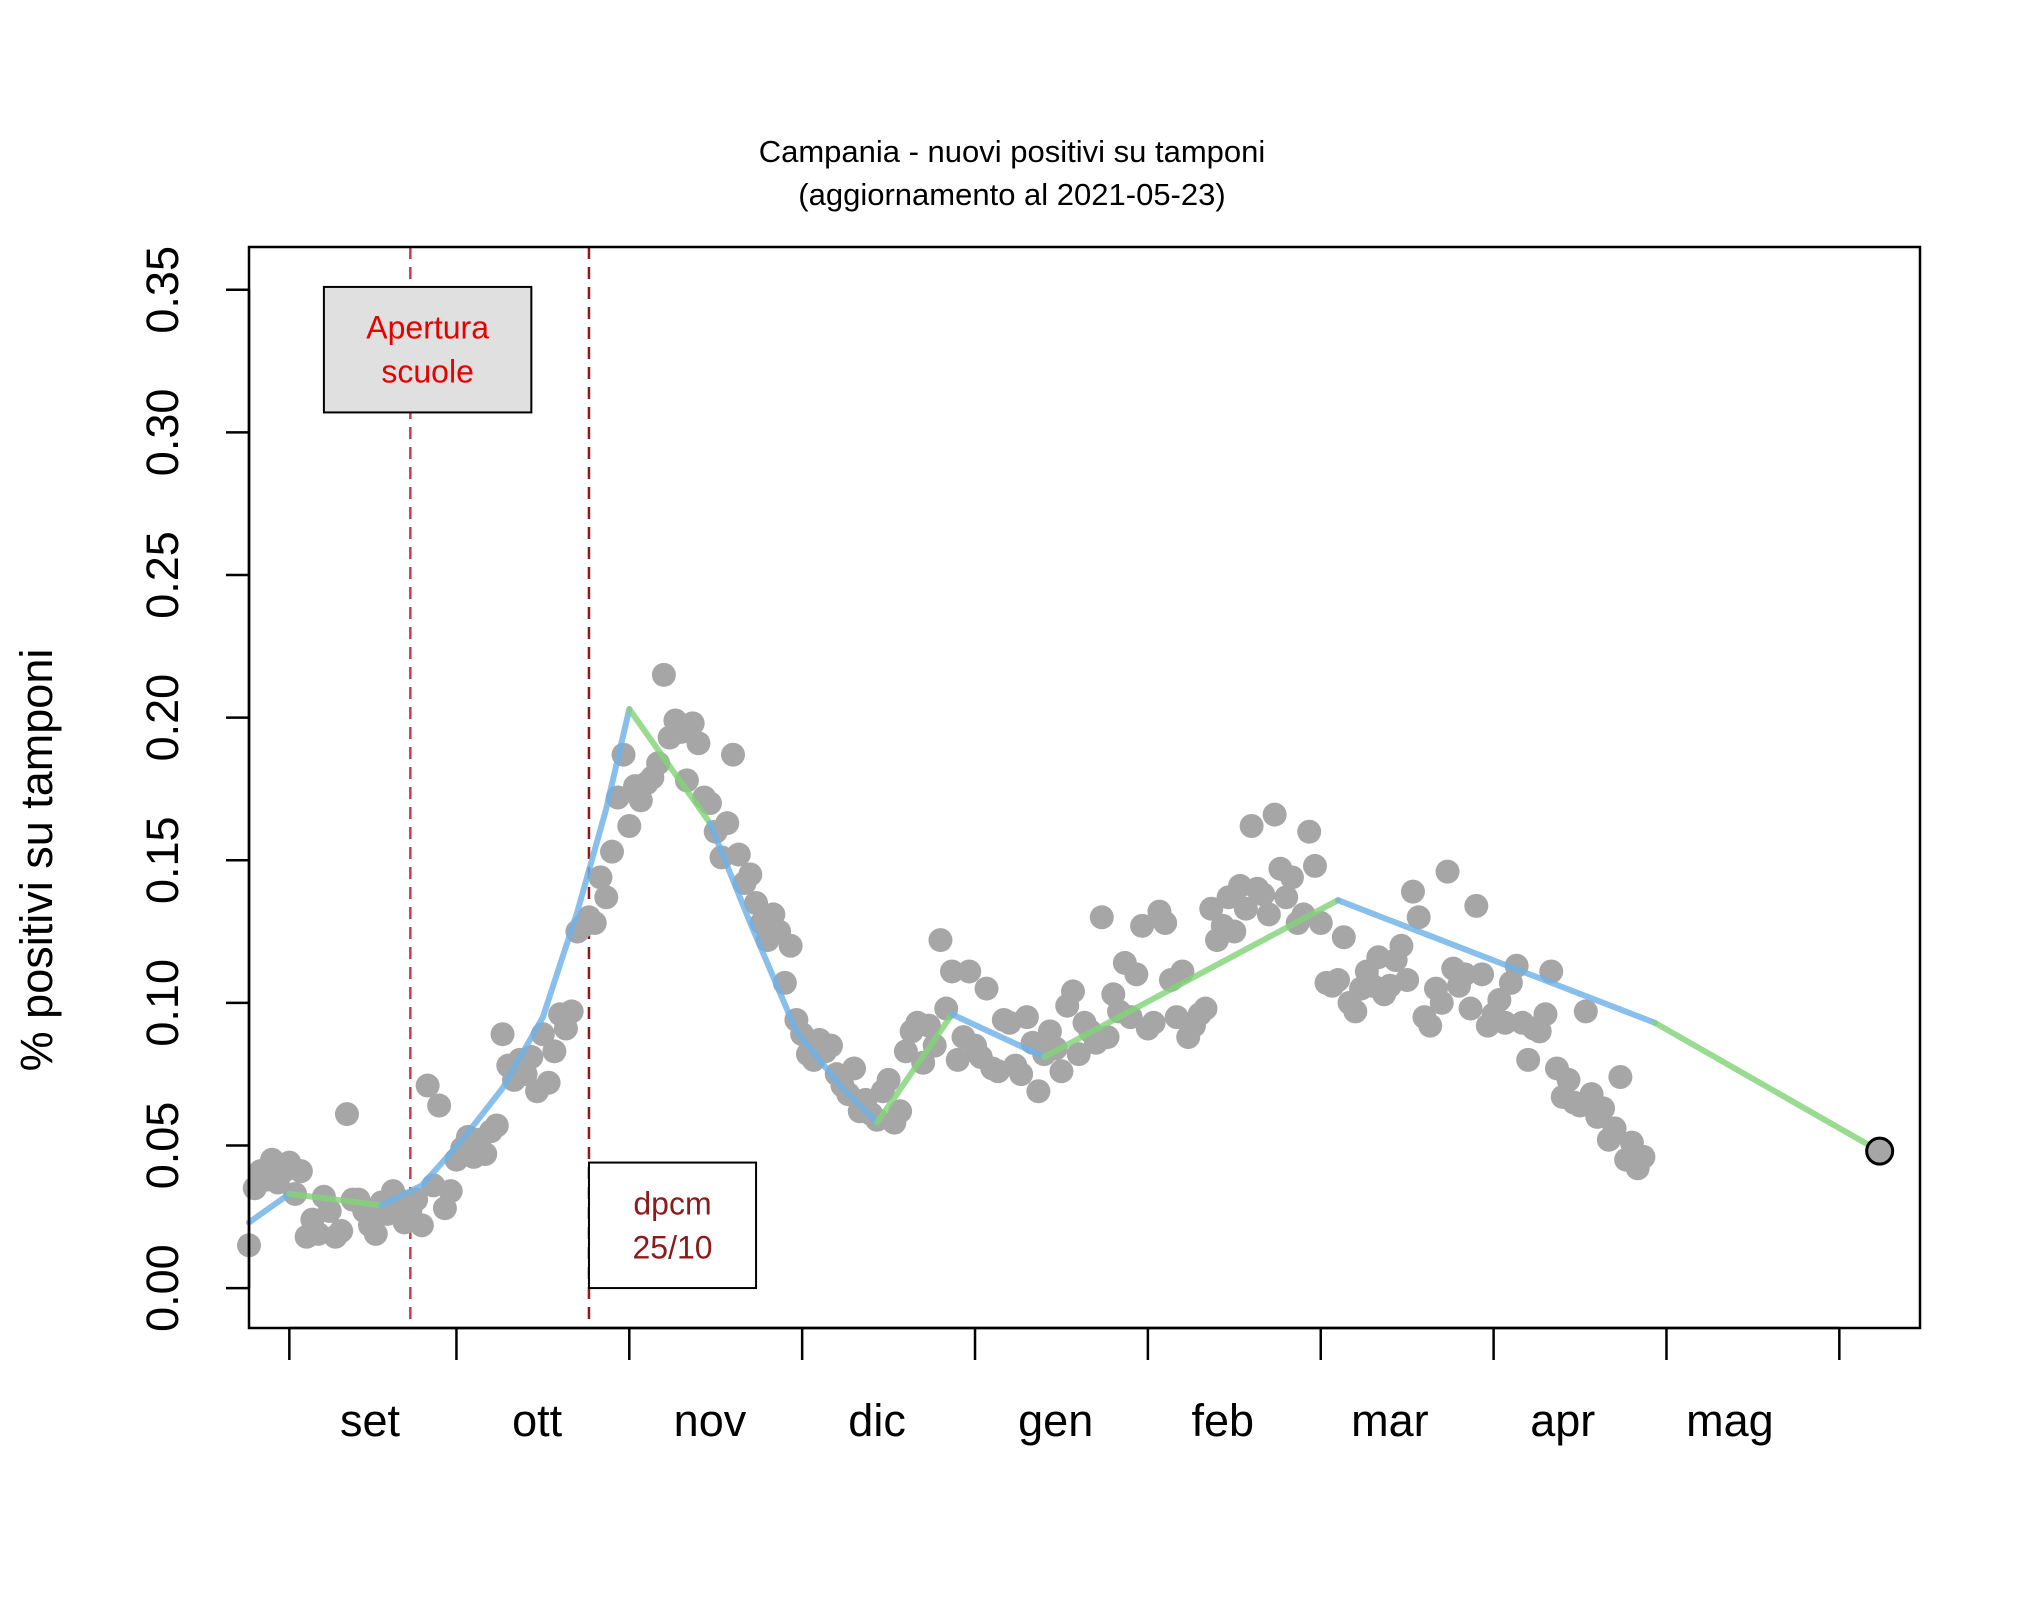  I want to click on x-month-label: gen, so click(1055, 1420).